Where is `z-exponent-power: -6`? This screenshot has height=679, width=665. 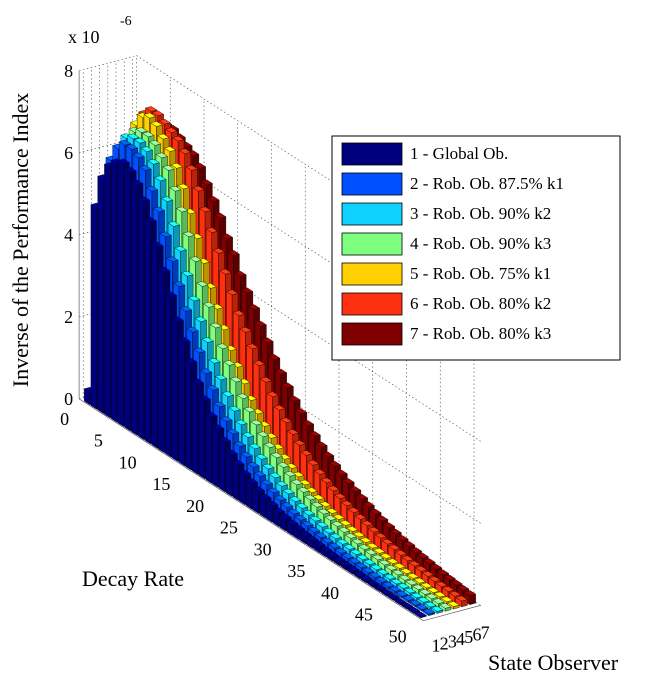
z-exponent-power: -6 is located at coordinates (126, 21).